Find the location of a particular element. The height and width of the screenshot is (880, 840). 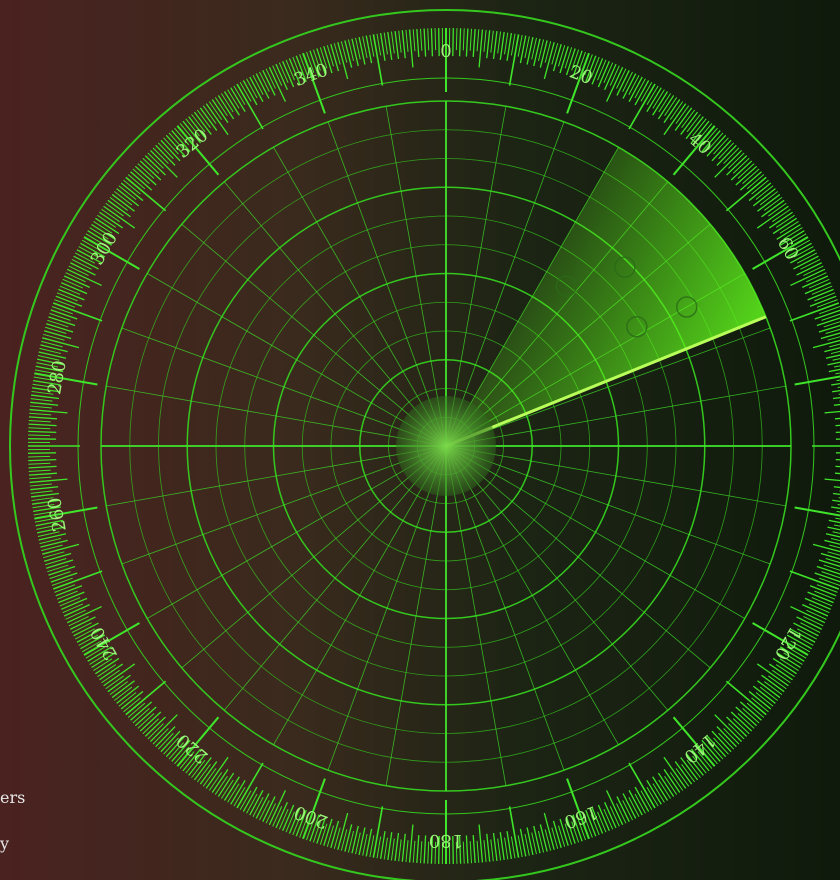

radar-sweep-leading-edge is located at coordinates (606, 381).